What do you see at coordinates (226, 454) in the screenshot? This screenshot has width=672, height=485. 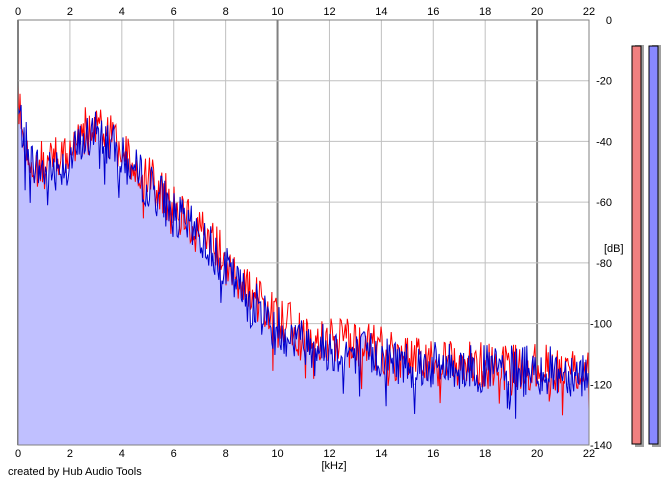 I see `x-tick-label-bottom: 8` at bounding box center [226, 454].